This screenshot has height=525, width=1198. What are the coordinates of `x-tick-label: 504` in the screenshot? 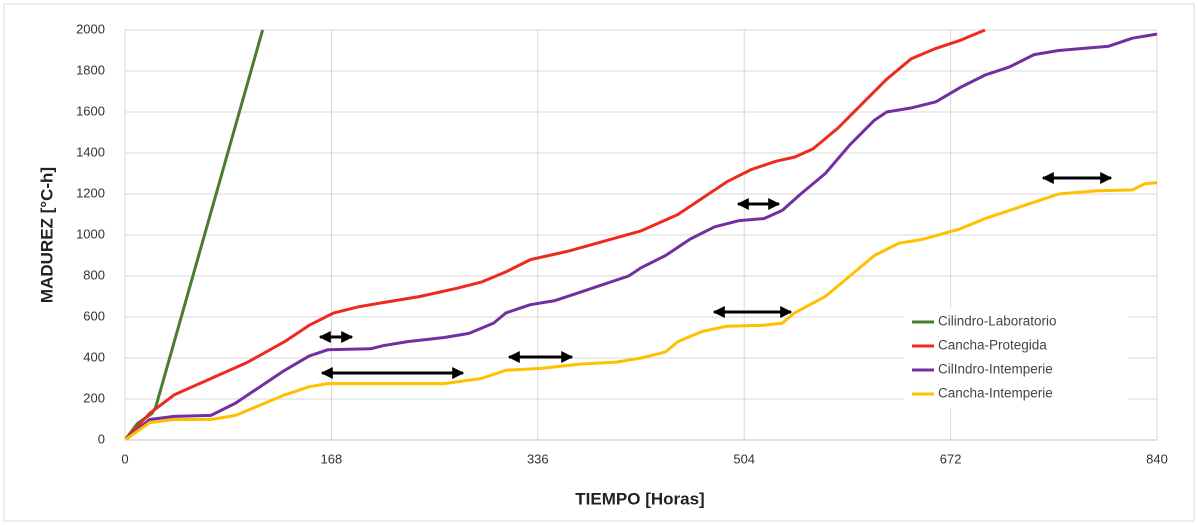 It's located at (744, 458).